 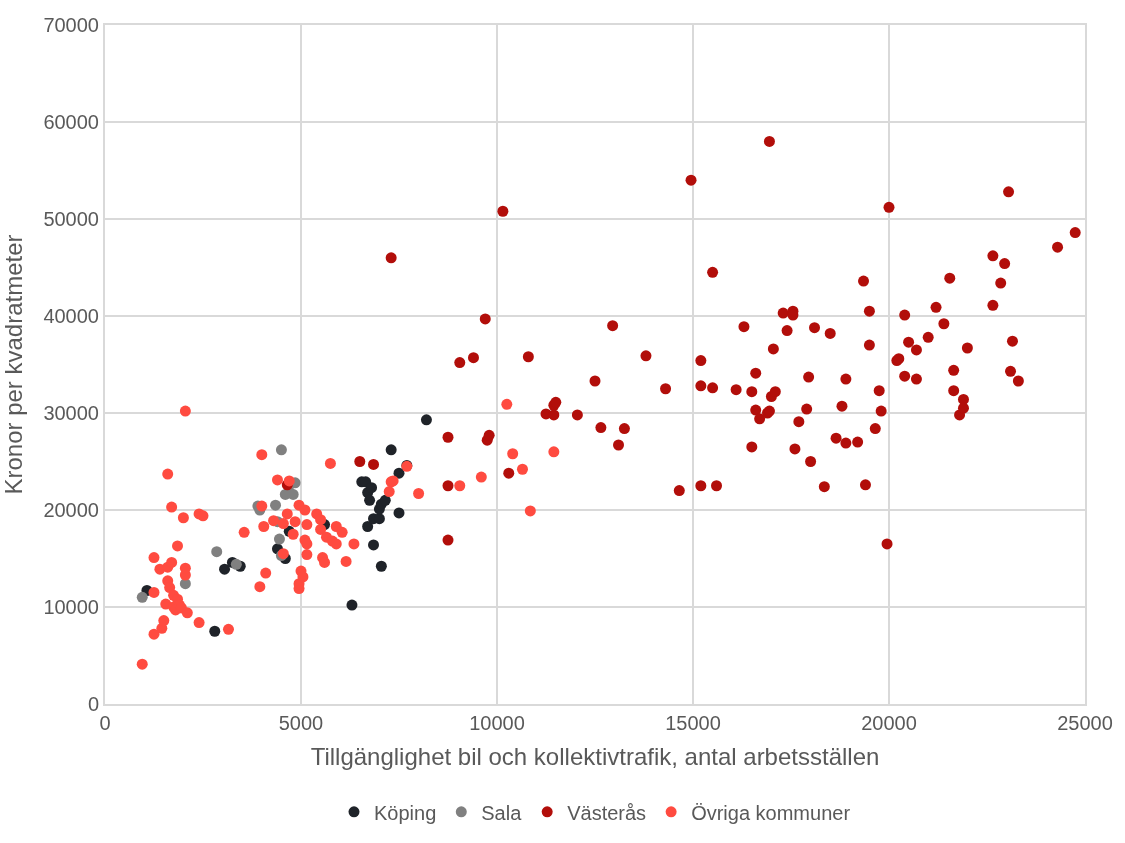 I want to click on x-tick-label: 15000, so click(x=693, y=723).